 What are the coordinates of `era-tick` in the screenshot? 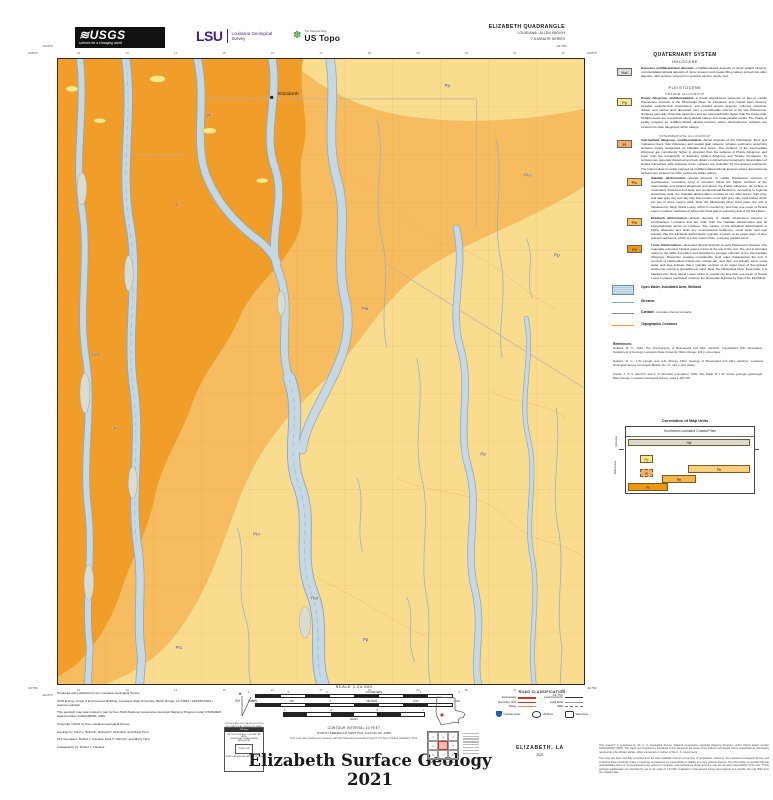 It's located at (756, 449).